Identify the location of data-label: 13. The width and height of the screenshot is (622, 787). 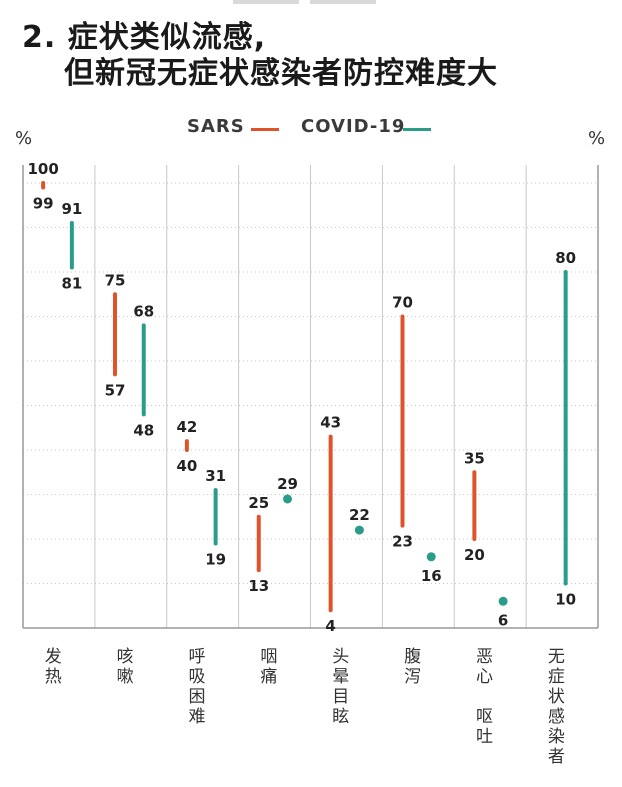
(258, 586).